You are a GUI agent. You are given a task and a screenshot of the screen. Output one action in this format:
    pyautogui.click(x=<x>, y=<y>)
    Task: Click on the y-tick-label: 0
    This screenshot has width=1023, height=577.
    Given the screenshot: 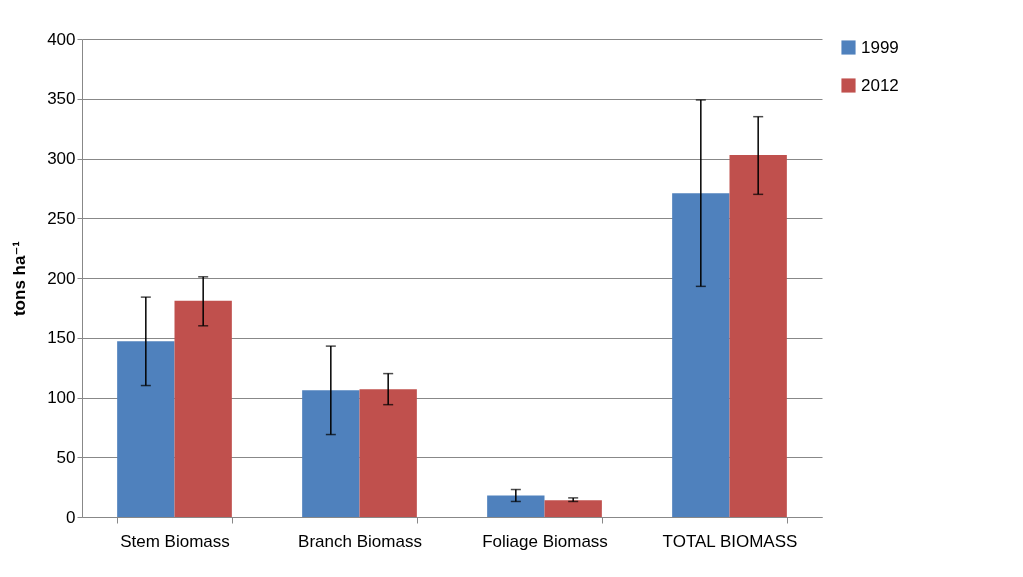 What is the action you would take?
    pyautogui.click(x=71, y=517)
    